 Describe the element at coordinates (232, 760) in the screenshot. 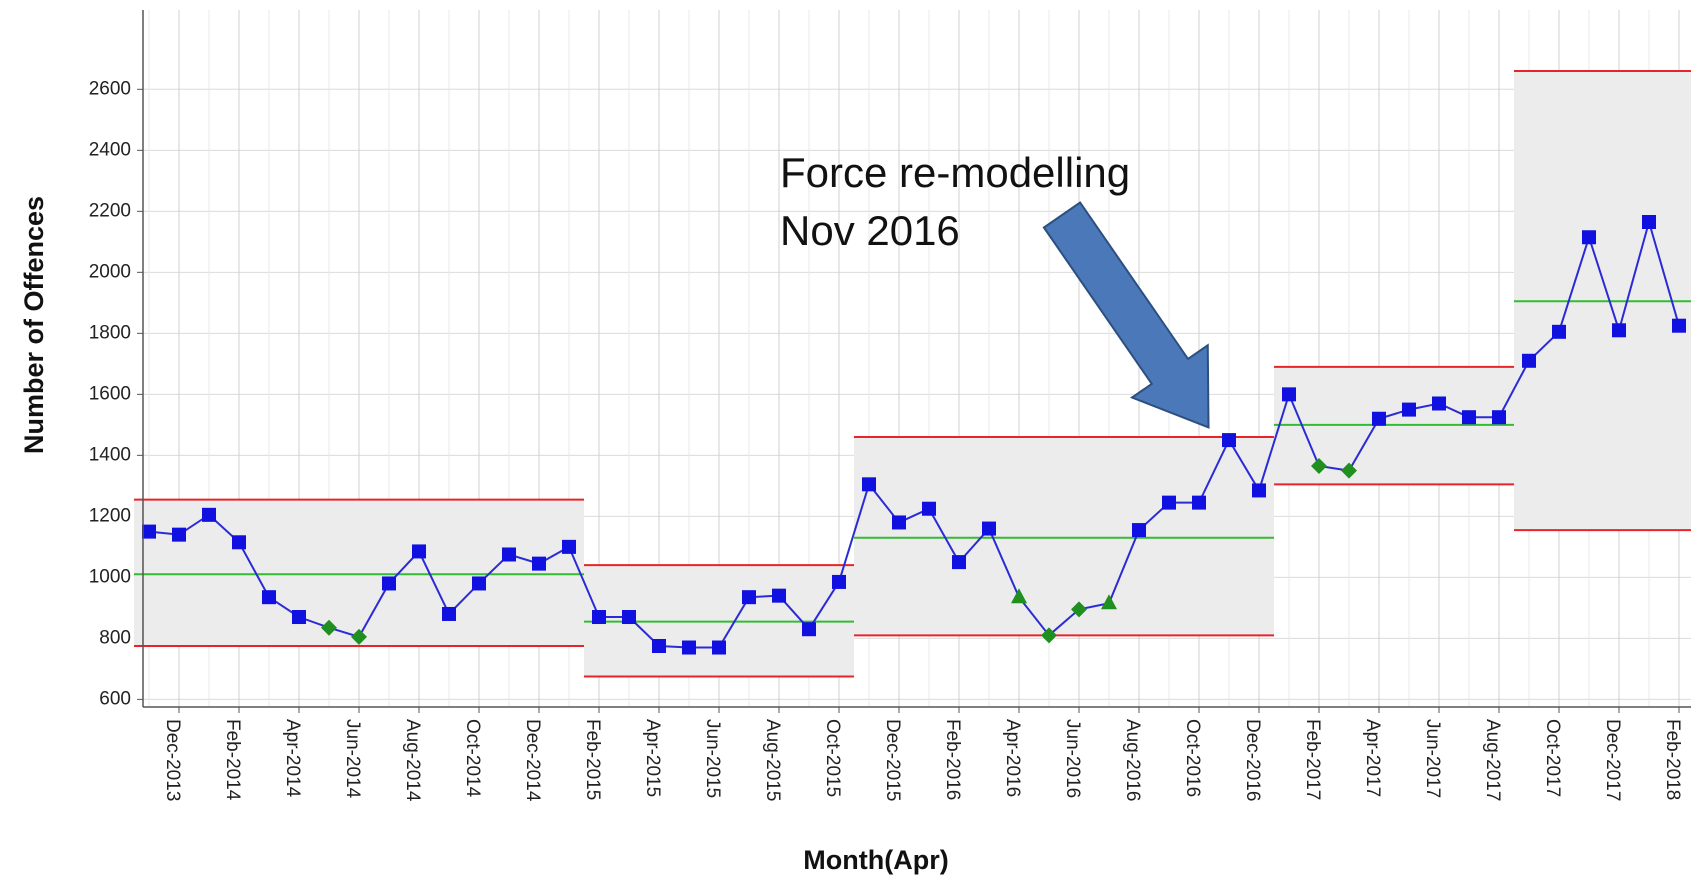

I see `x-tick-label: Feb-2014` at that location.